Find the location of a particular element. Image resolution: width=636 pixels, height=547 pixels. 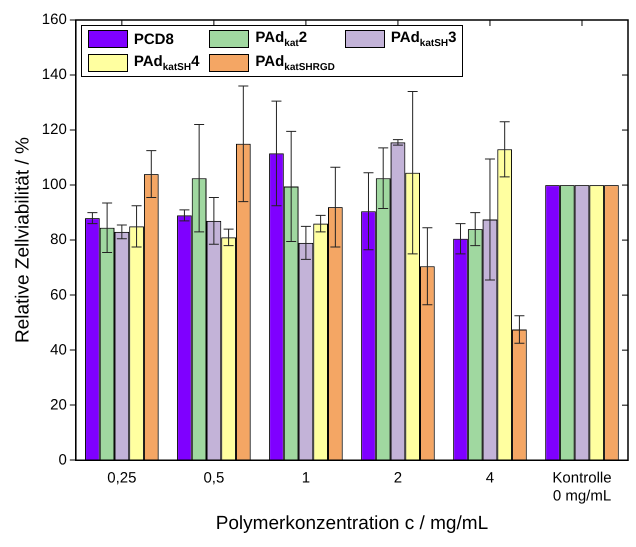

legend-label: PAd$_{katSH}$4 is located at coordinates (167, 63).